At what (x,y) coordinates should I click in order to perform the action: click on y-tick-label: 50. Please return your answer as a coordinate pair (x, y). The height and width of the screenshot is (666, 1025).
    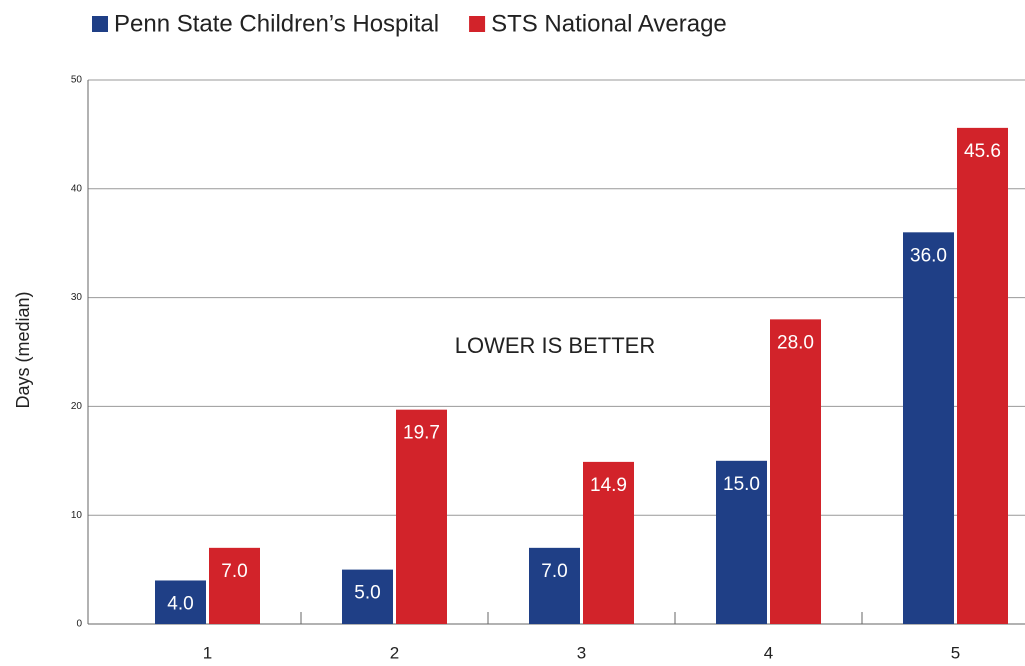
    Looking at the image, I should click on (77, 80).